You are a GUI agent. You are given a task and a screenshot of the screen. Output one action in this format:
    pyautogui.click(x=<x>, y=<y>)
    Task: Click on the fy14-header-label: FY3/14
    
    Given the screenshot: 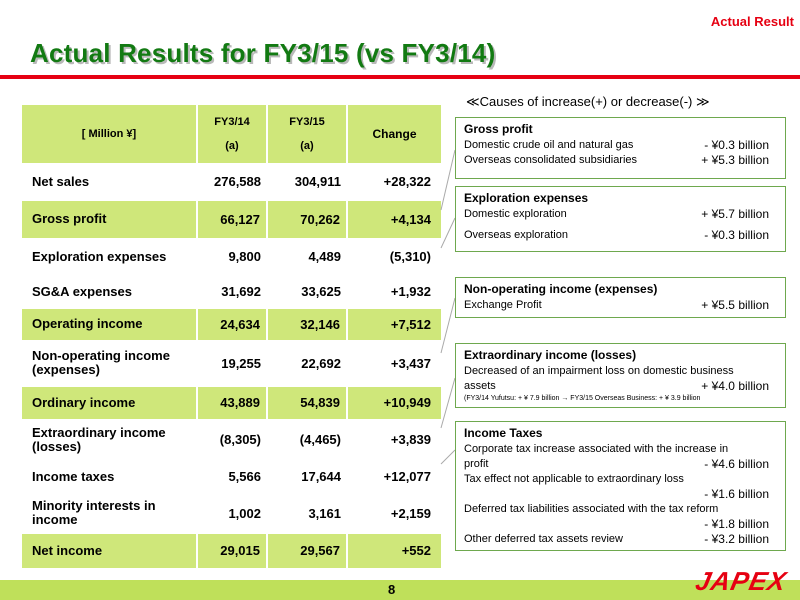 What is the action you would take?
    pyautogui.click(x=232, y=121)
    